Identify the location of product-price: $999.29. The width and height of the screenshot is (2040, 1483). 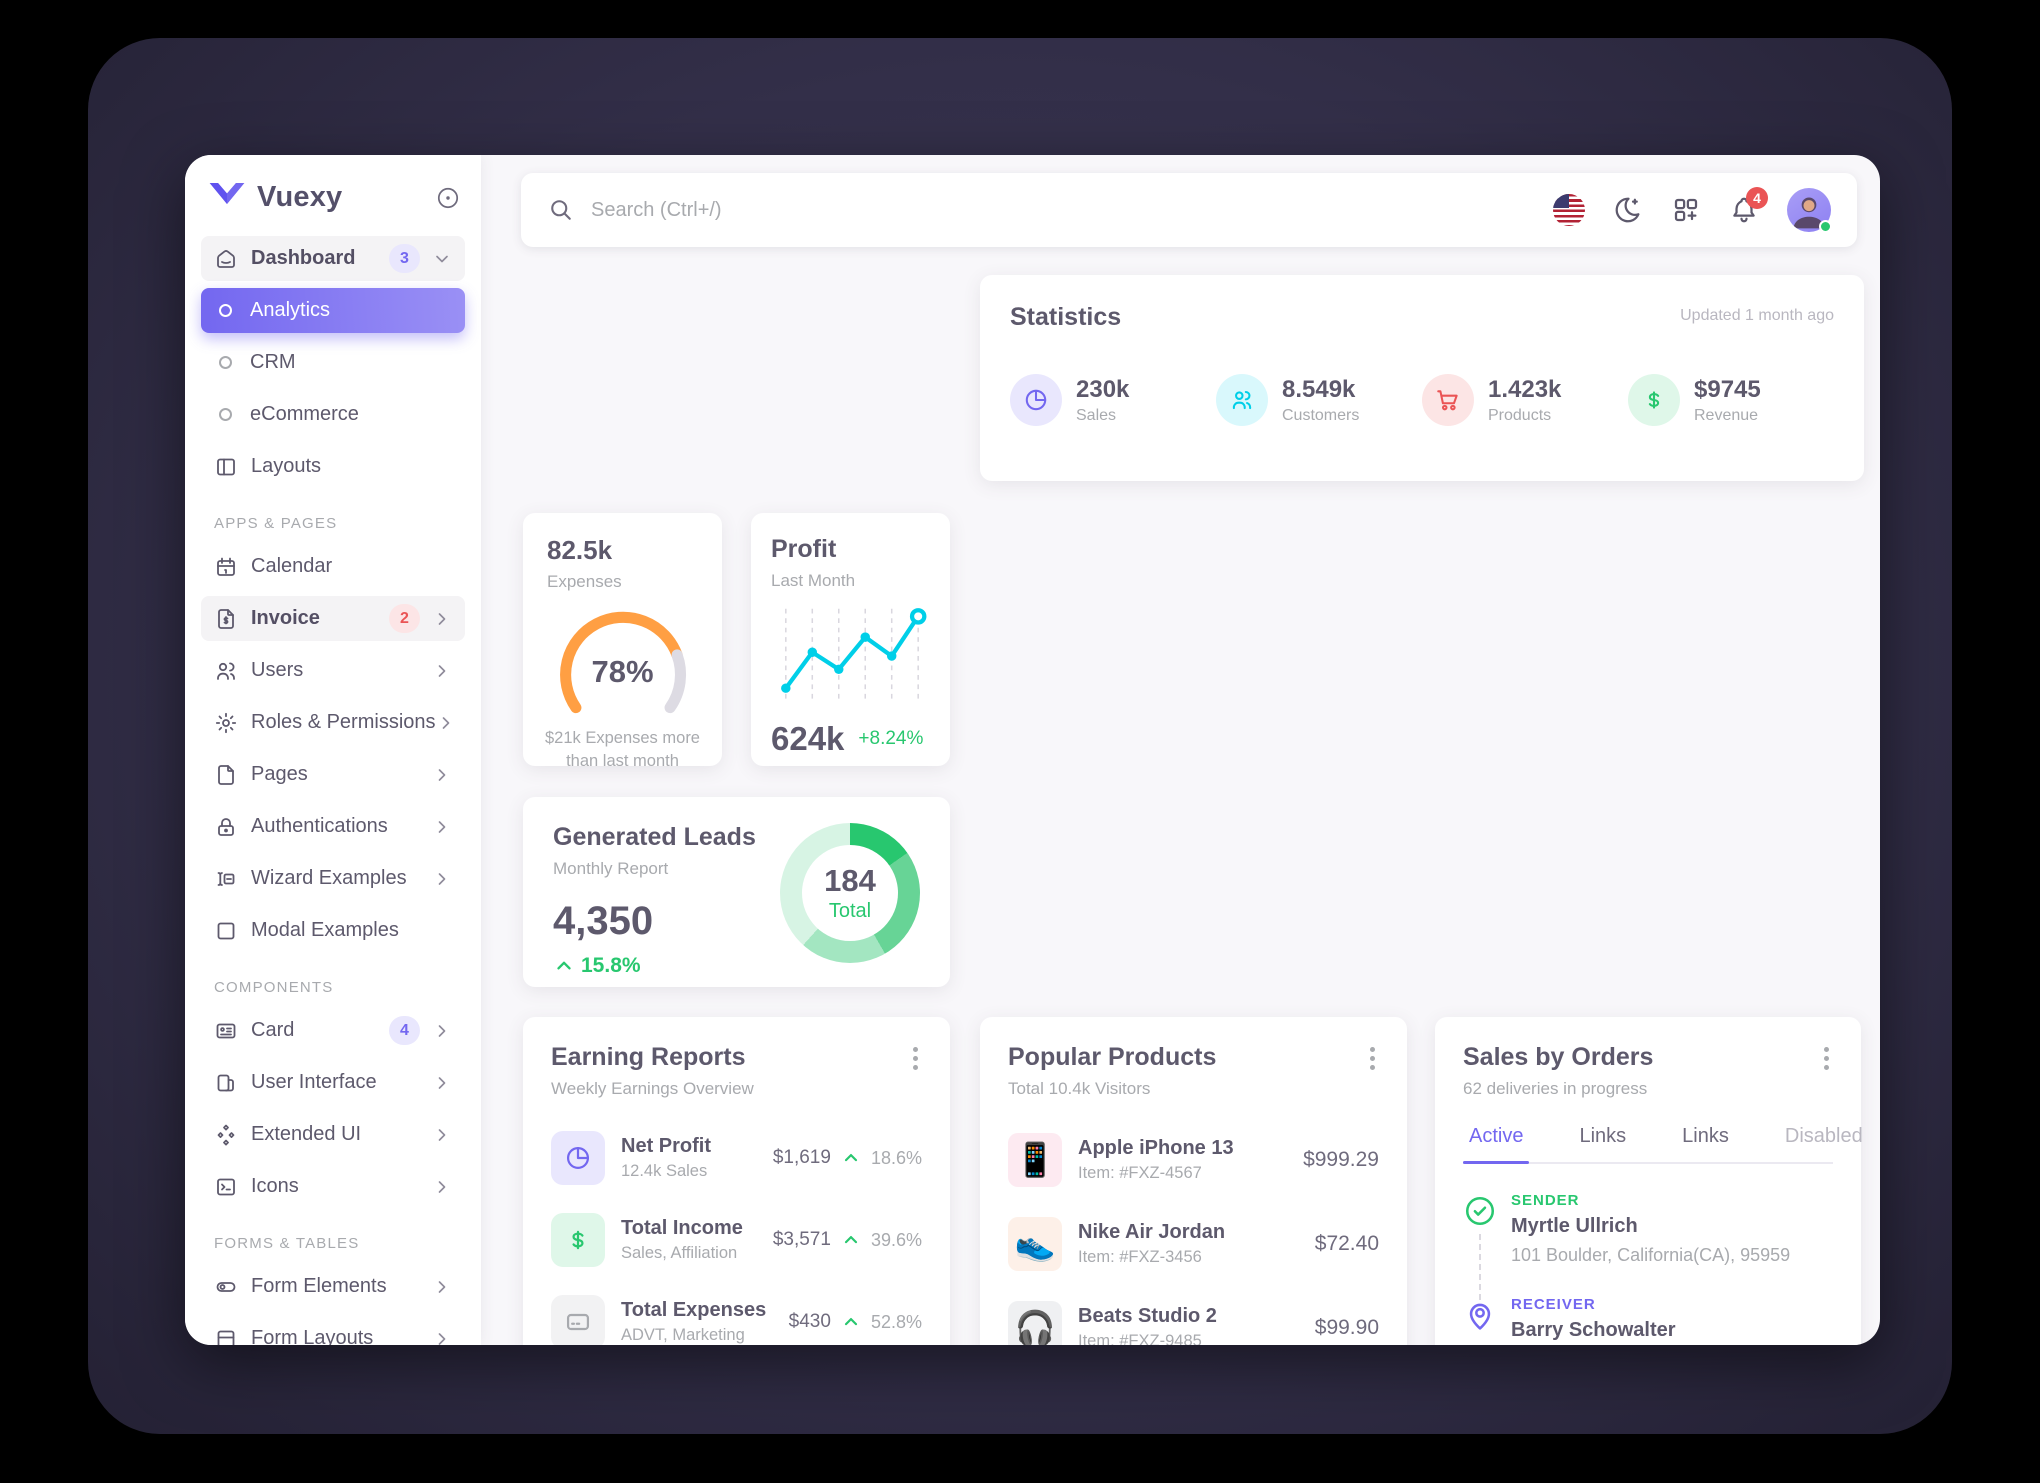
(1341, 1159).